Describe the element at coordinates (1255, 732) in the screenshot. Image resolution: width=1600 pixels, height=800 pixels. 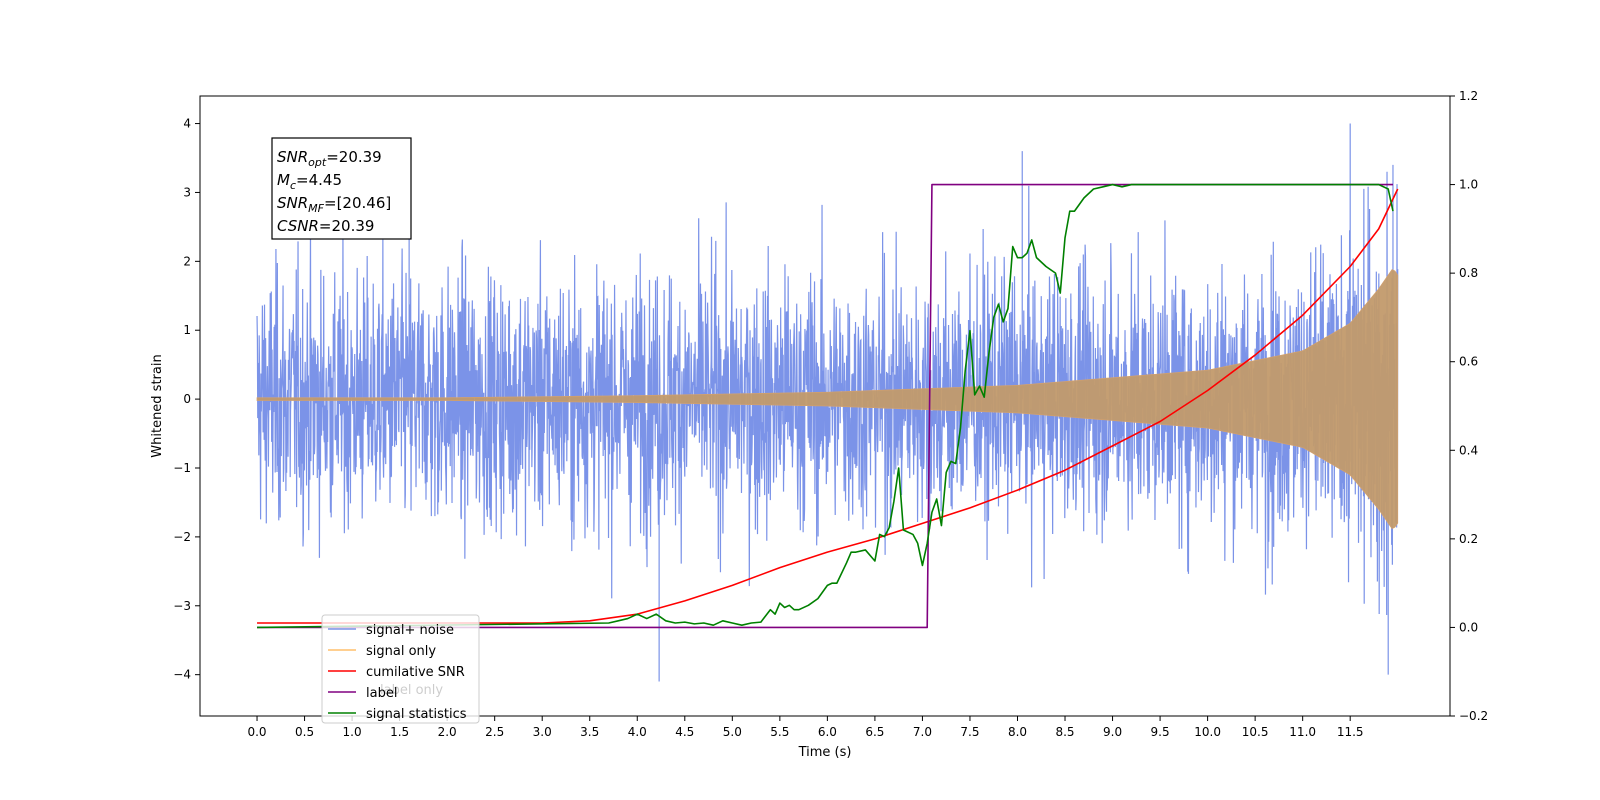
I see `x-tick-label: 10.5` at that location.